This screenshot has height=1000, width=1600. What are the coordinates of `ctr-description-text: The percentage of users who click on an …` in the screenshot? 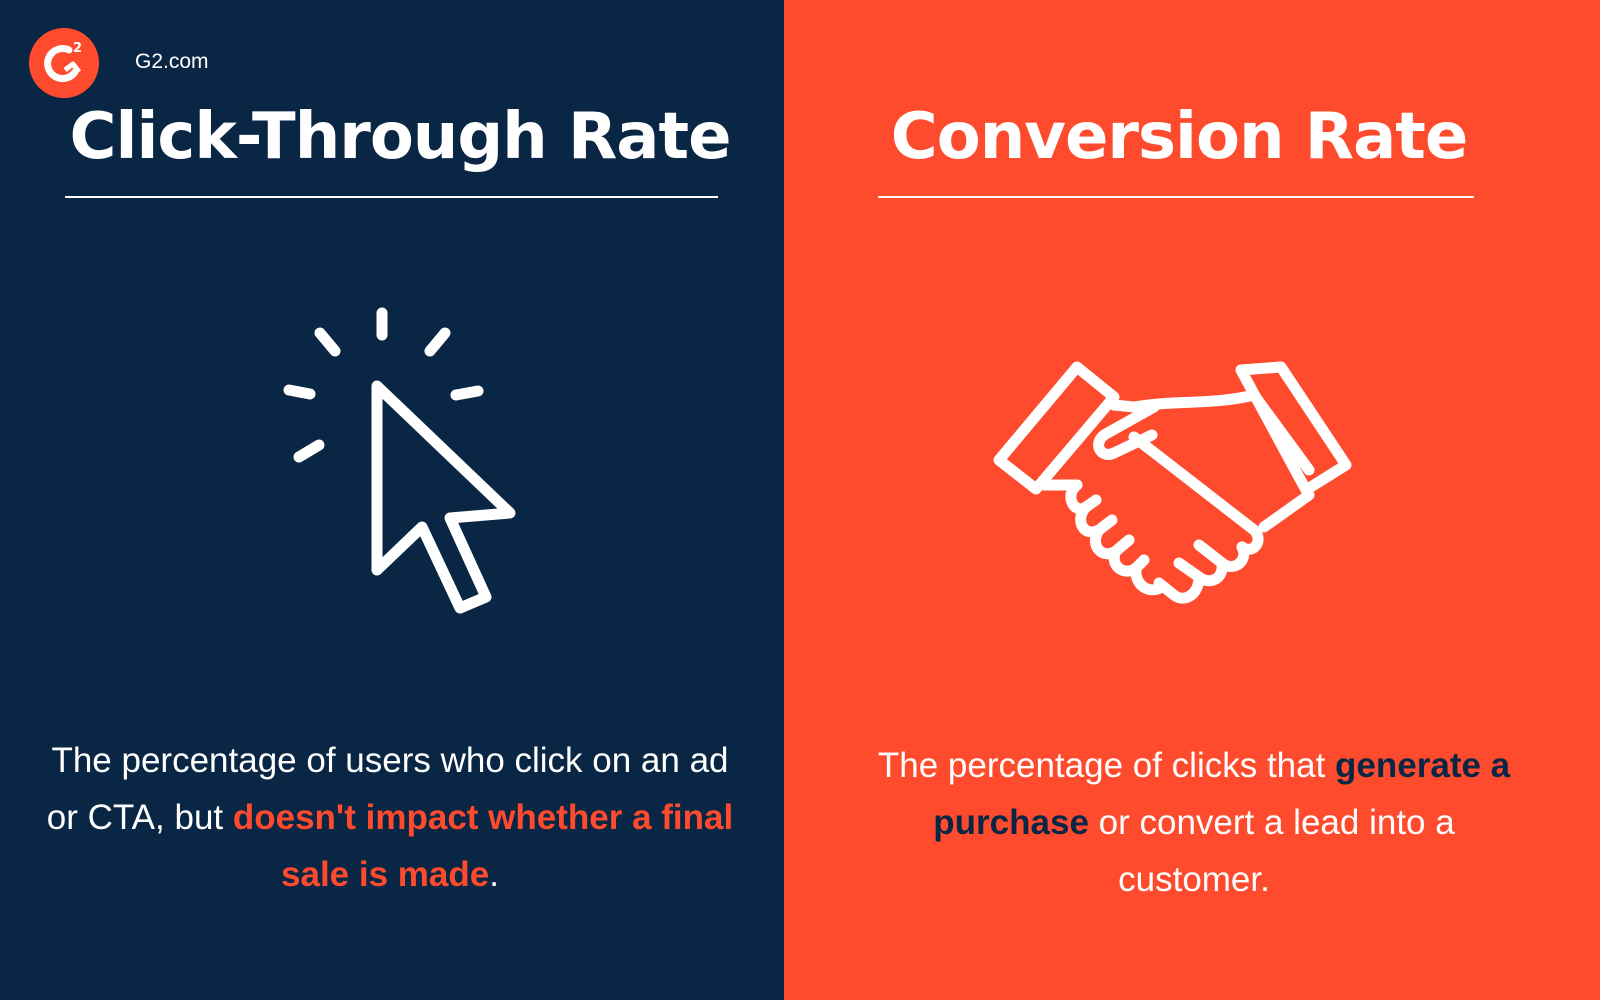 It's located at (387, 789).